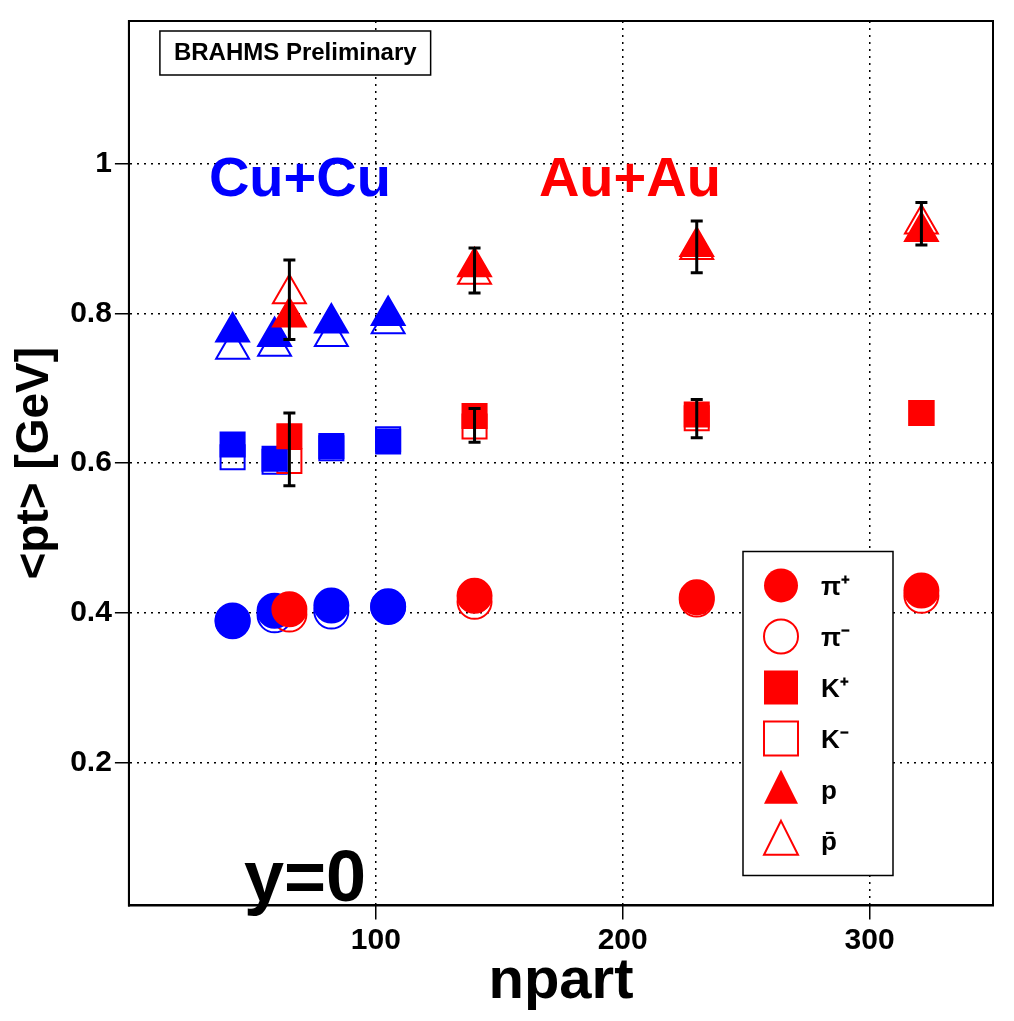 Image resolution: width=1014 pixels, height=1021 pixels. I want to click on legend-label: π⁺, so click(835, 585).